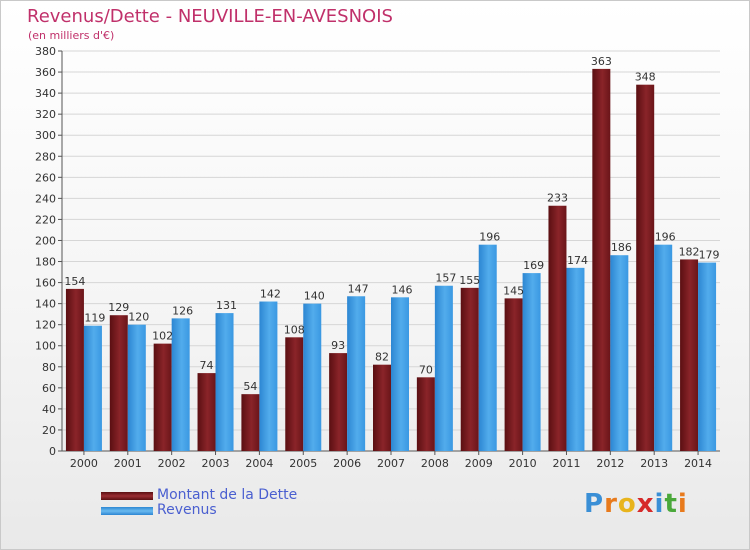 The image size is (750, 550). Describe the element at coordinates (577, 260) in the screenshot. I see `data-label-revenue: 174` at that location.